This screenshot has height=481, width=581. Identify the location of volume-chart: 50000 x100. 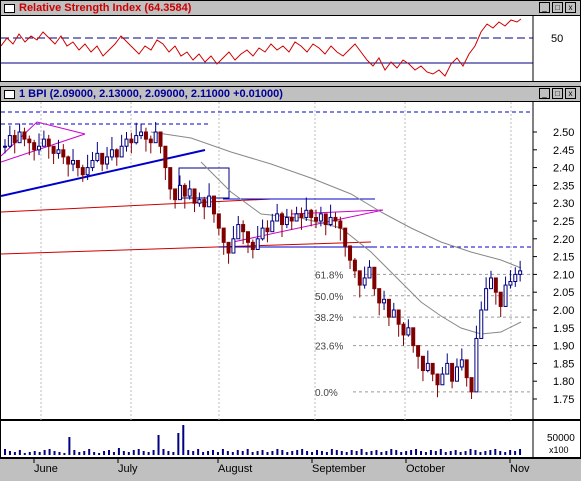
(289, 439).